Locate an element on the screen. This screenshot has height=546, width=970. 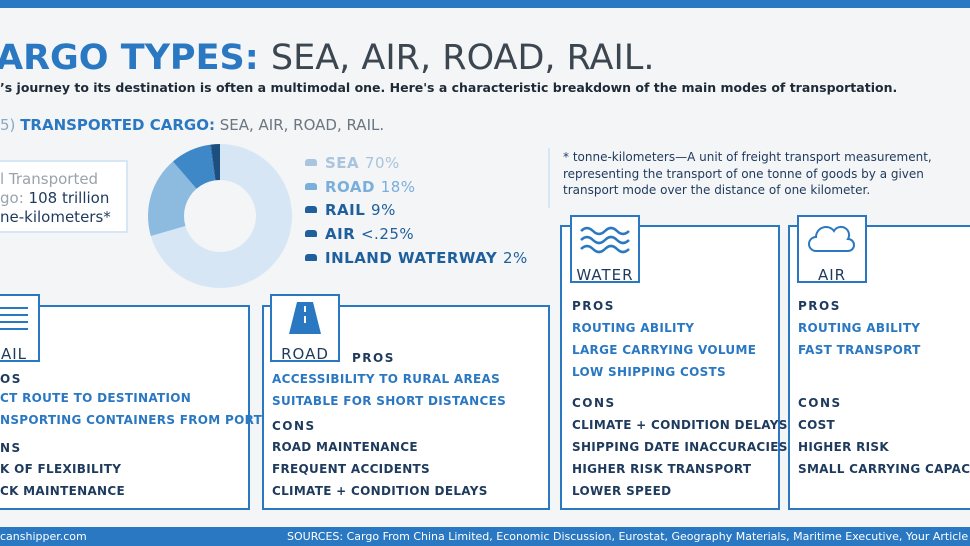
con-item: SMALL CARRYING CAPACIT is located at coordinates (884, 469).